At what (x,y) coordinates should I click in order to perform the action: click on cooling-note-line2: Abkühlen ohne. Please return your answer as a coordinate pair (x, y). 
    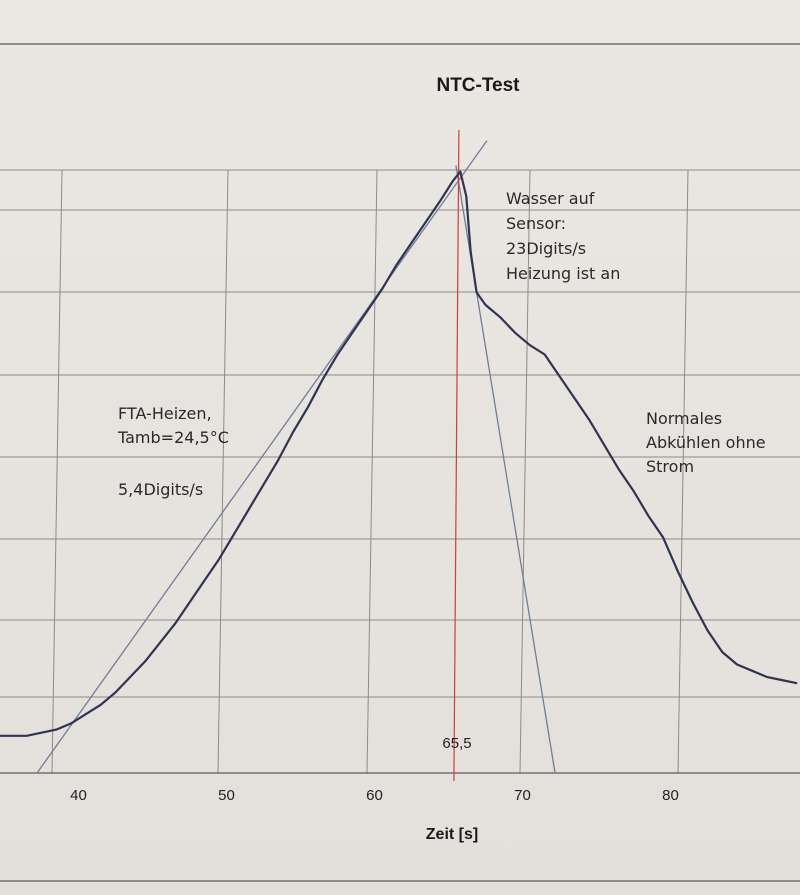
    Looking at the image, I should click on (706, 442).